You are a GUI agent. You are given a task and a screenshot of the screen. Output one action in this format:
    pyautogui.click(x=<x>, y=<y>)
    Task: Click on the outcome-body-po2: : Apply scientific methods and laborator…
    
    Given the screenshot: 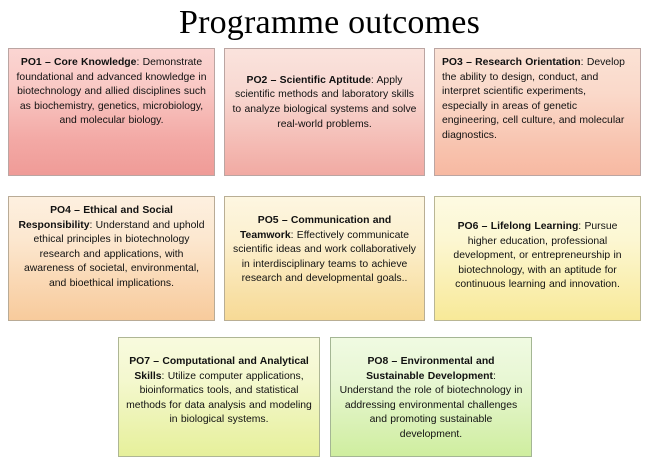 What is the action you would take?
    pyautogui.click(x=324, y=102)
    